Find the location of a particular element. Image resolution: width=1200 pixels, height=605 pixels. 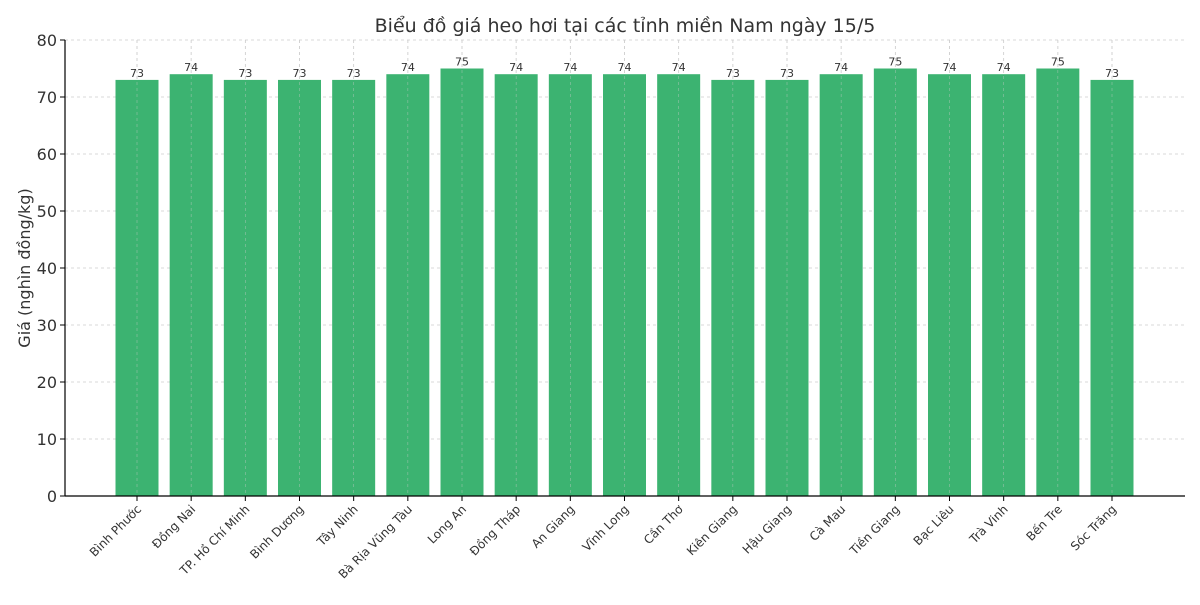

x-tick-label: Trà Vinh is located at coordinates (988, 524).